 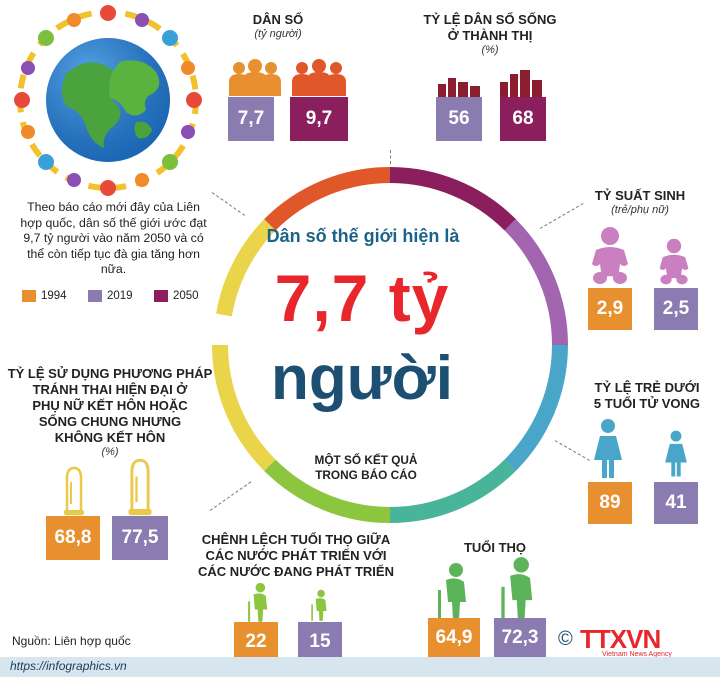 I want to click on center-caption: MỘT SỐ KẾT QUẢ TRONG BÁO CÁO, so click(x=366, y=467).